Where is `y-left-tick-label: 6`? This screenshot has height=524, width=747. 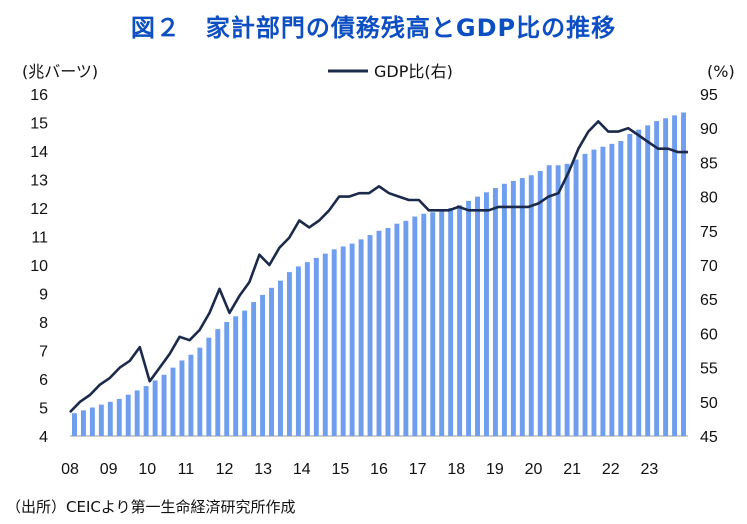 y-left-tick-label: 6 is located at coordinates (43, 380).